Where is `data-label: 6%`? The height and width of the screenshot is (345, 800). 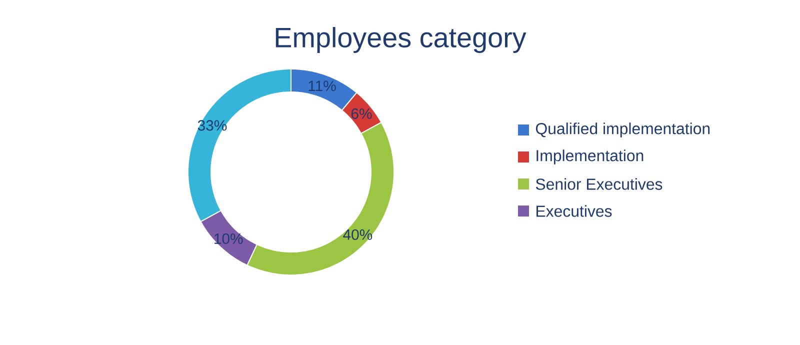
data-label: 6% is located at coordinates (361, 113).